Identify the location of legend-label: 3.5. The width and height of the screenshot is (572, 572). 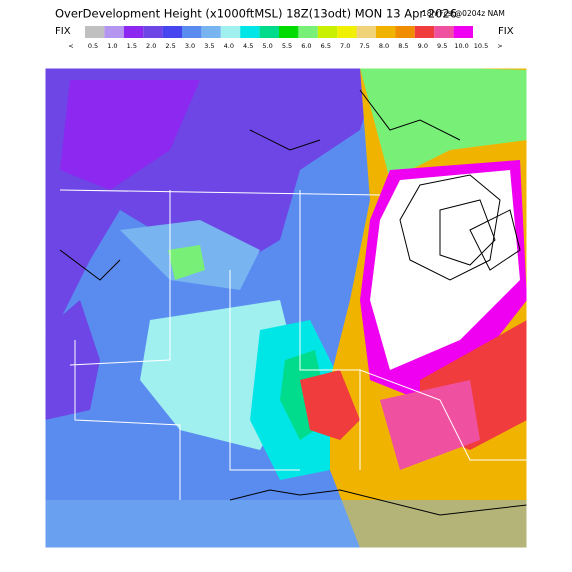
(209, 46).